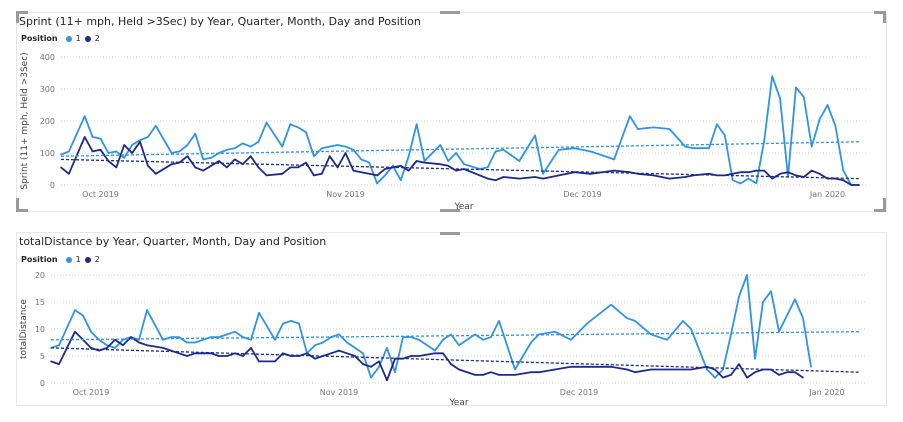  I want to click on legend-label-position-2: 2, so click(97, 38).